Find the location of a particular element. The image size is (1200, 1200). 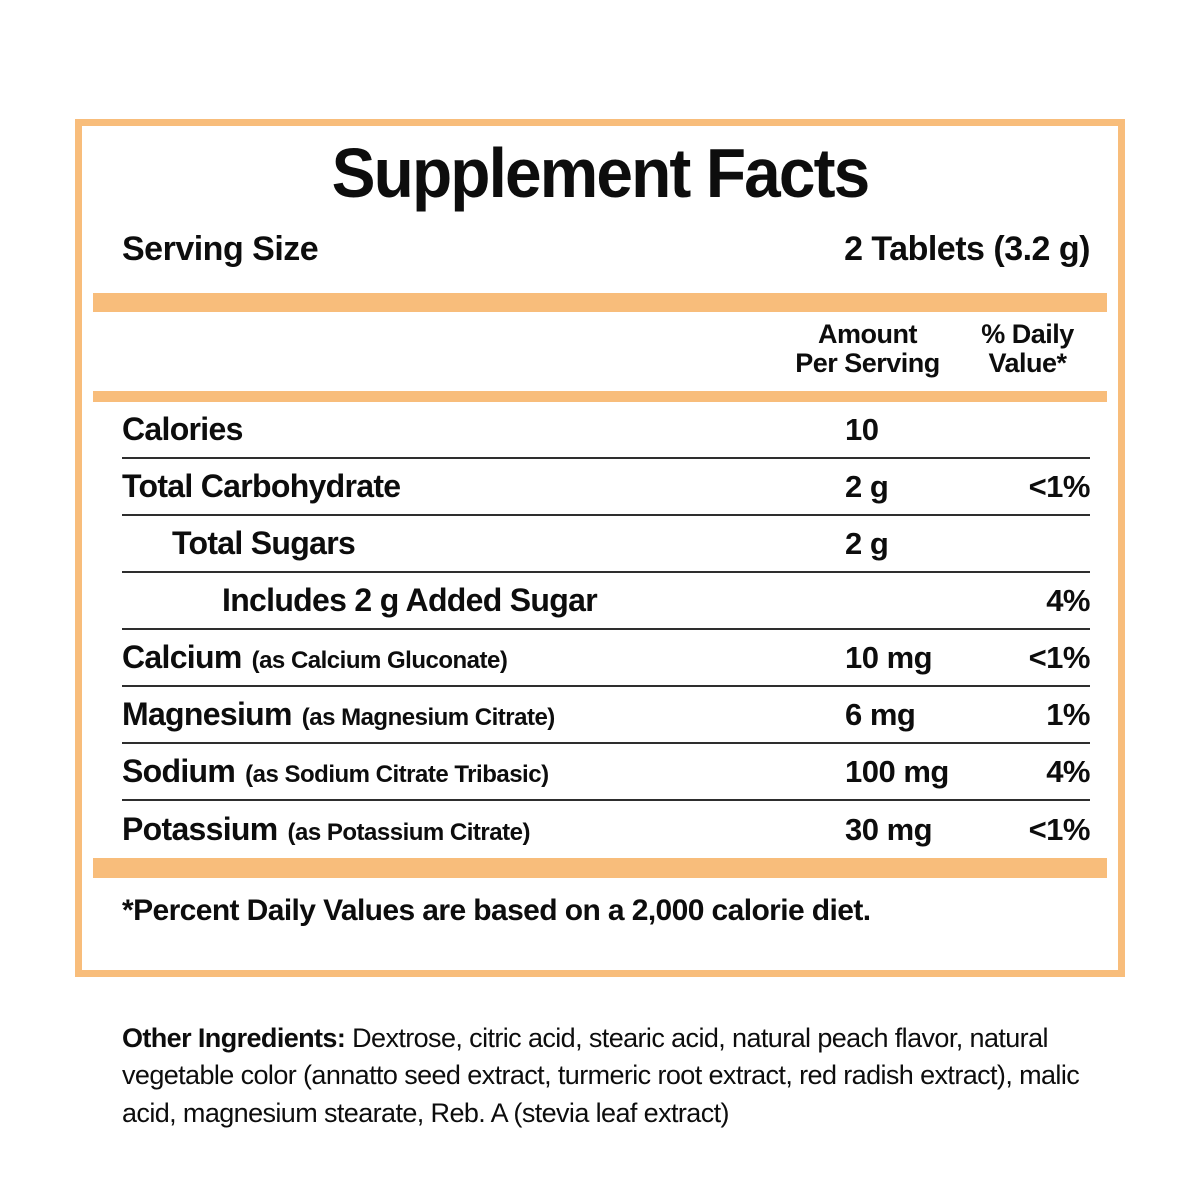

separator-bar-top is located at coordinates (600, 303).